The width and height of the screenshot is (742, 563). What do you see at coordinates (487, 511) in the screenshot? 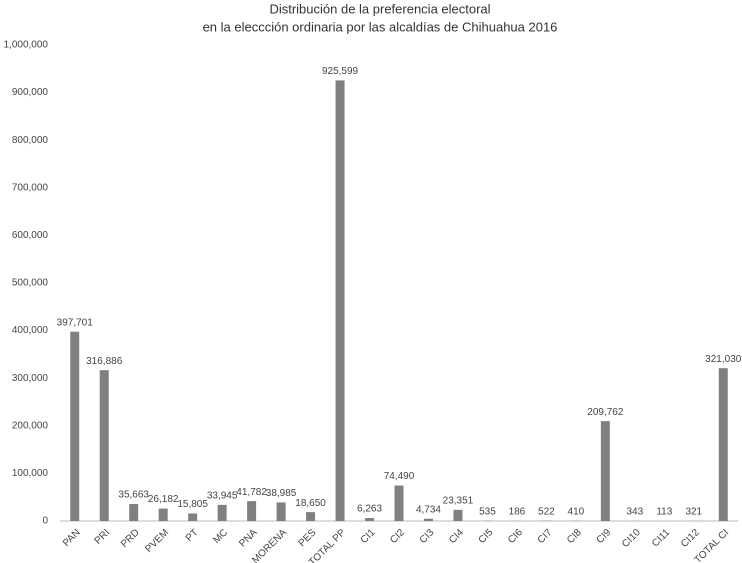
I see `value-label: 535` at bounding box center [487, 511].